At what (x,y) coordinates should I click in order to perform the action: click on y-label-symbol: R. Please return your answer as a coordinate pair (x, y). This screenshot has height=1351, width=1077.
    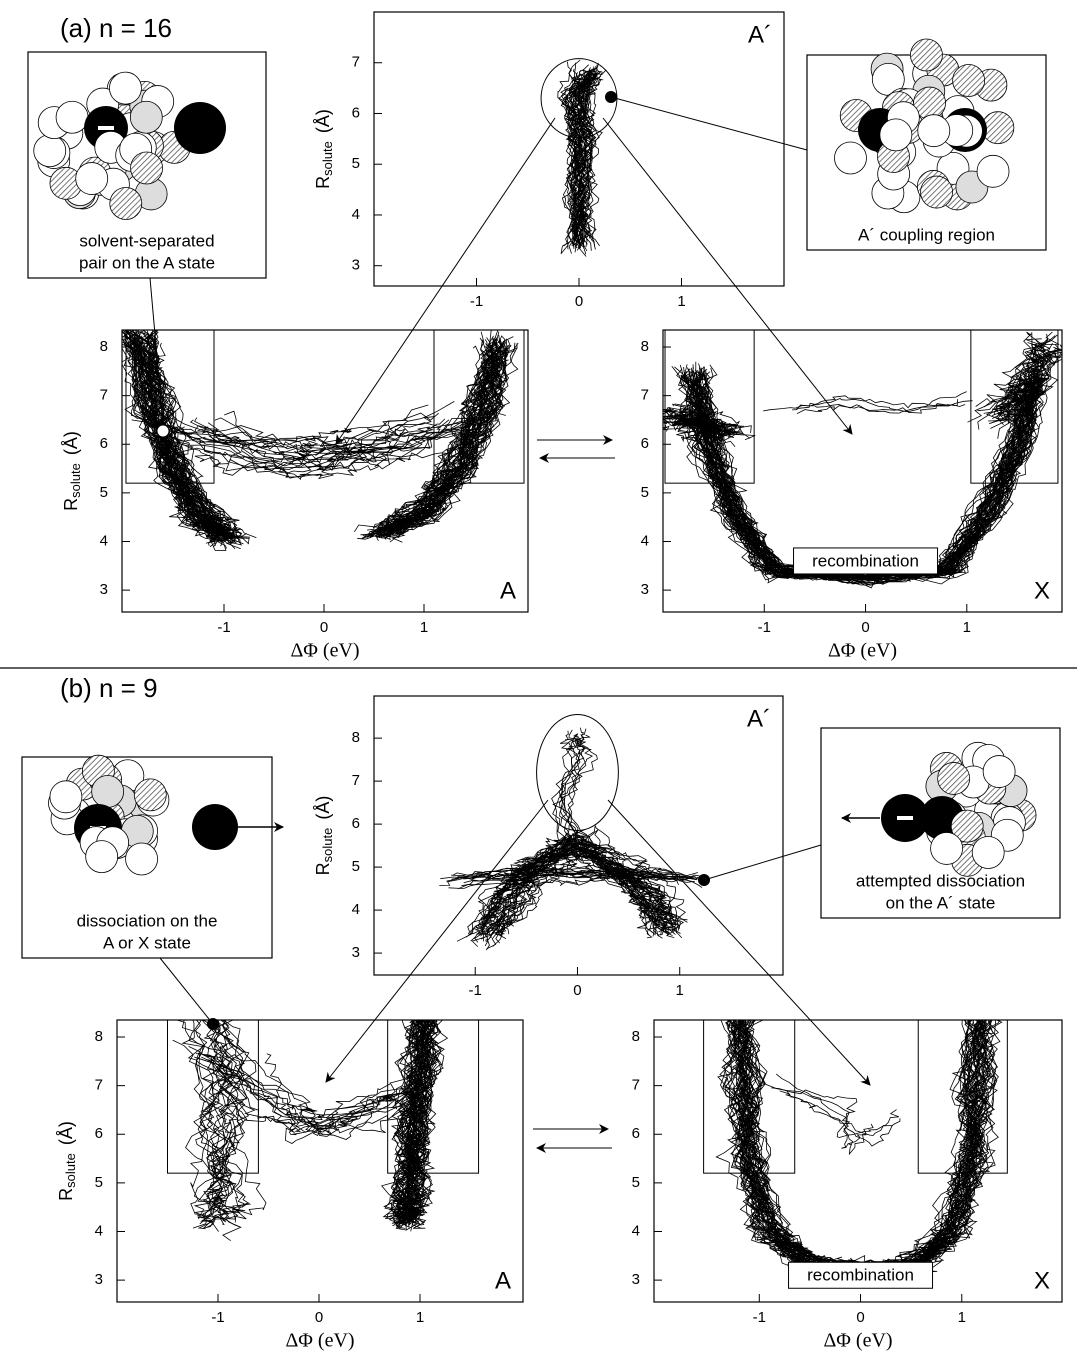
    Looking at the image, I should click on (323, 182).